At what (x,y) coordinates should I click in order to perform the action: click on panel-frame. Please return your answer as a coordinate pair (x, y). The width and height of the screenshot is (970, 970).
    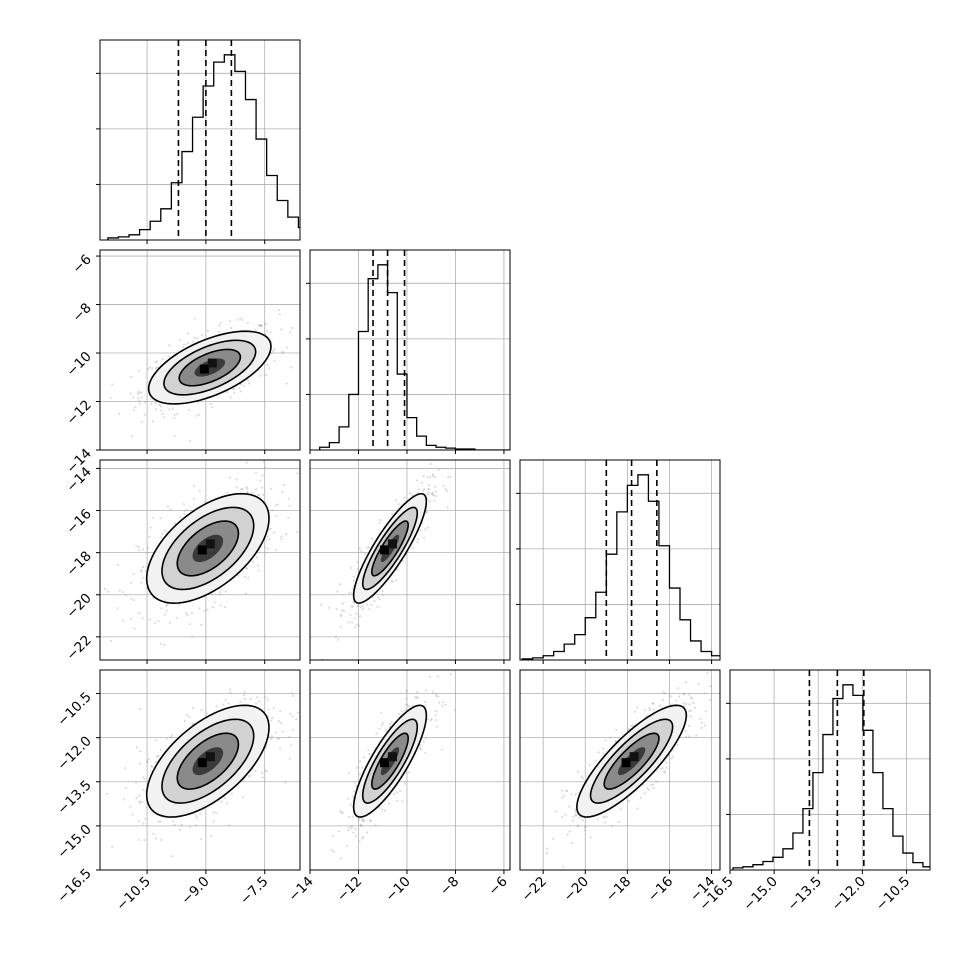
    Looking at the image, I should click on (410, 560).